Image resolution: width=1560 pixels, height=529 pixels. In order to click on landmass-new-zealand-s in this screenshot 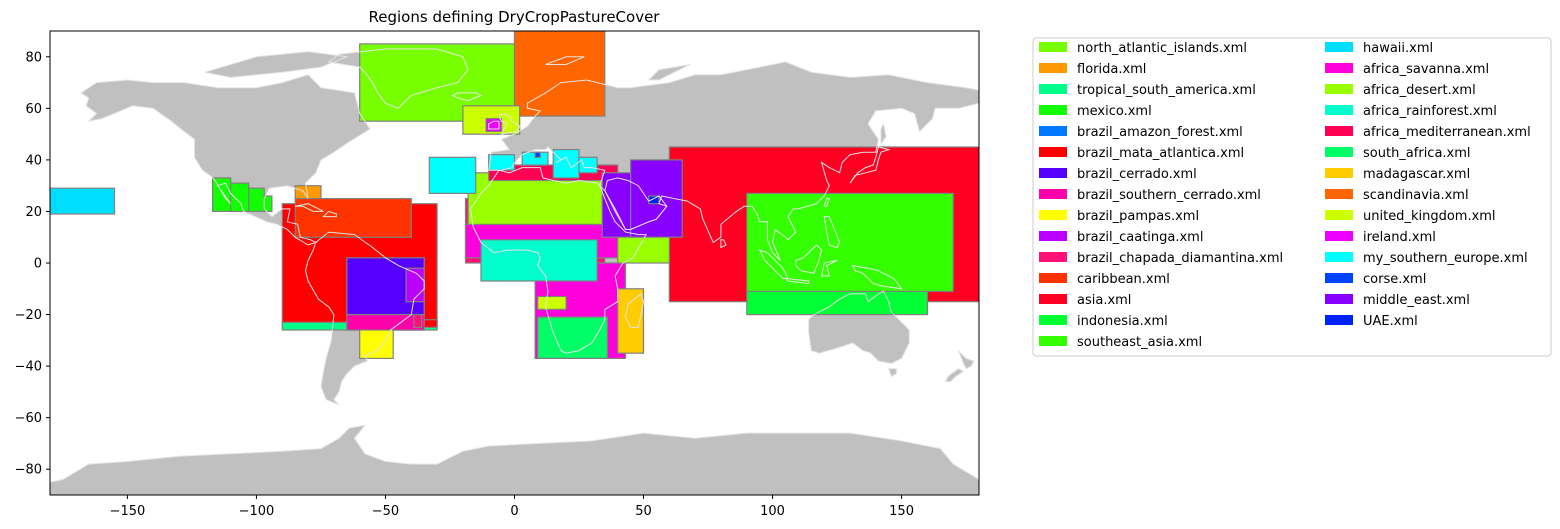, I will do `click(954, 375)`.